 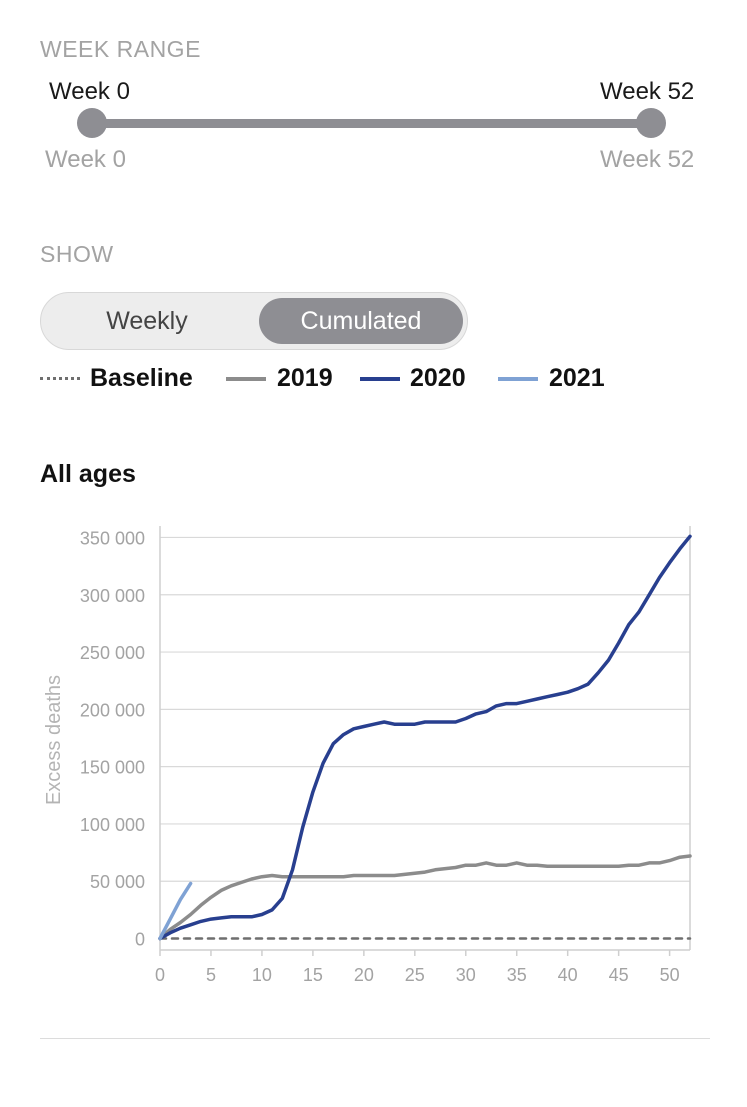 What do you see at coordinates (254, 321) in the screenshot?
I see `show-toggle: Weekly Cumulated` at bounding box center [254, 321].